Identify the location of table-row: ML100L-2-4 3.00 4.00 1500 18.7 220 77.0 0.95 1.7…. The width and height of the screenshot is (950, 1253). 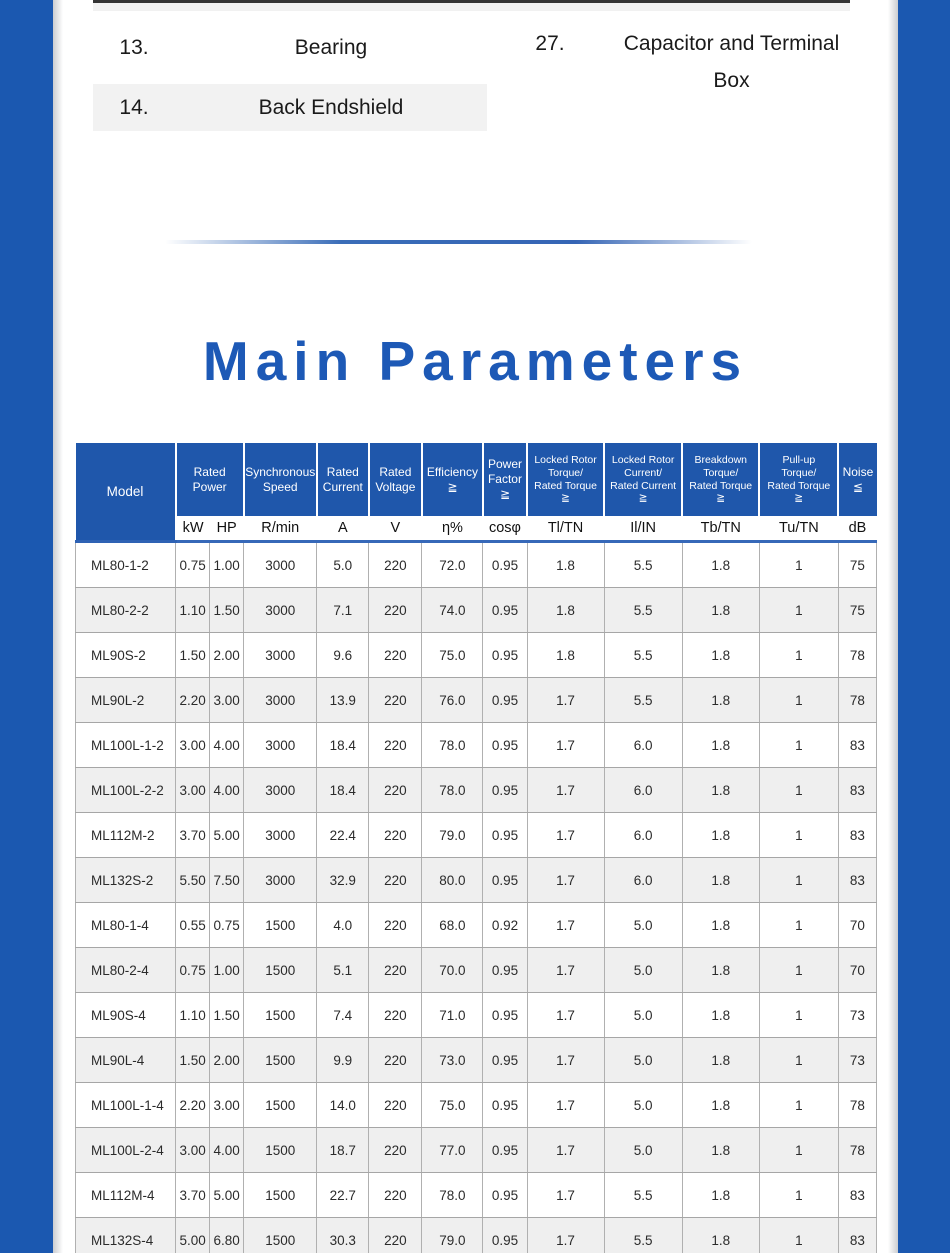
(476, 1150).